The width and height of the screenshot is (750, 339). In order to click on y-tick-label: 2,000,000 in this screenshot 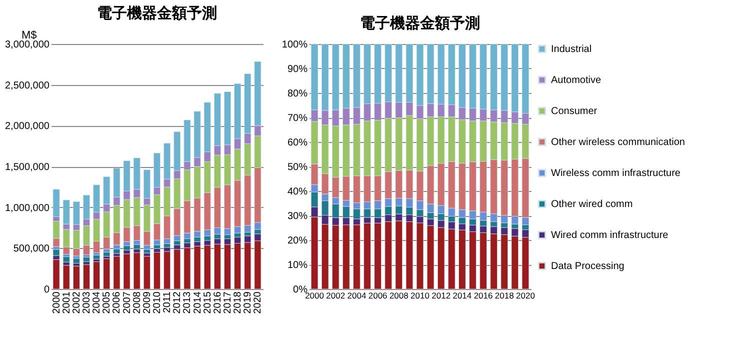, I will do `click(27, 126)`.